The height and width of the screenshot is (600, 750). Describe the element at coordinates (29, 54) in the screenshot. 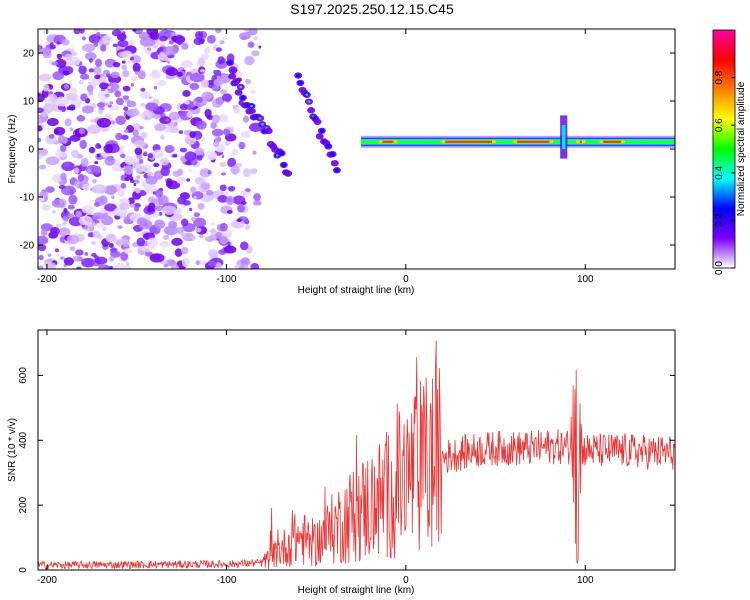

I see `spectrogram-ytick-label: 20` at that location.